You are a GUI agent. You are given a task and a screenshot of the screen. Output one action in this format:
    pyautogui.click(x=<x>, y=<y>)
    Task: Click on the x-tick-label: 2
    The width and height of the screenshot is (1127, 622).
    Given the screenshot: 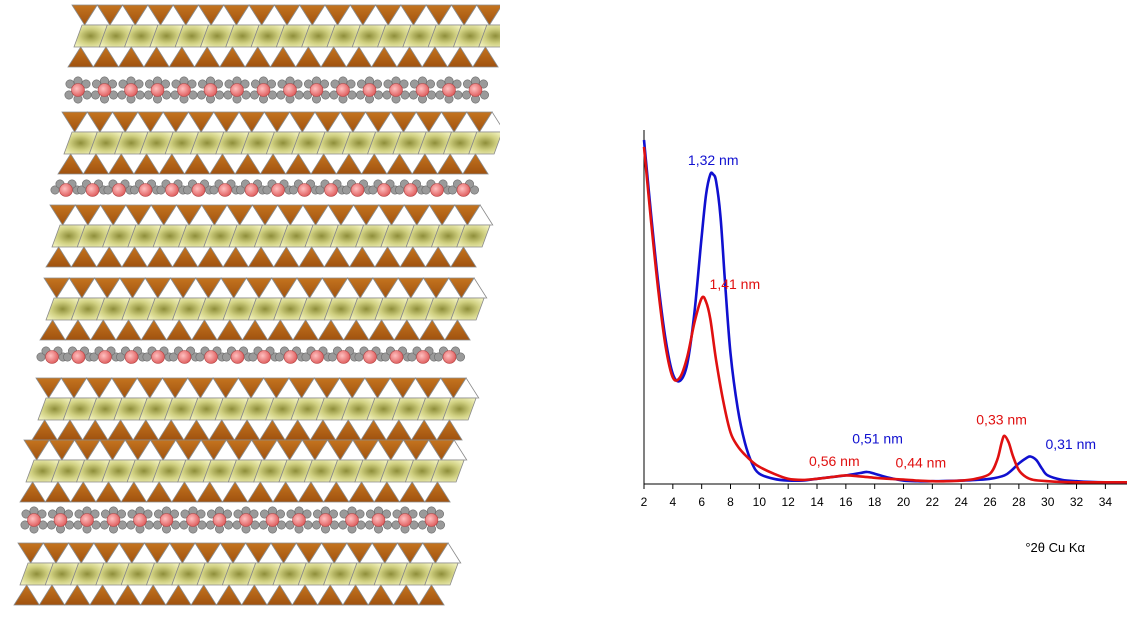 What is the action you would take?
    pyautogui.click(x=644, y=502)
    